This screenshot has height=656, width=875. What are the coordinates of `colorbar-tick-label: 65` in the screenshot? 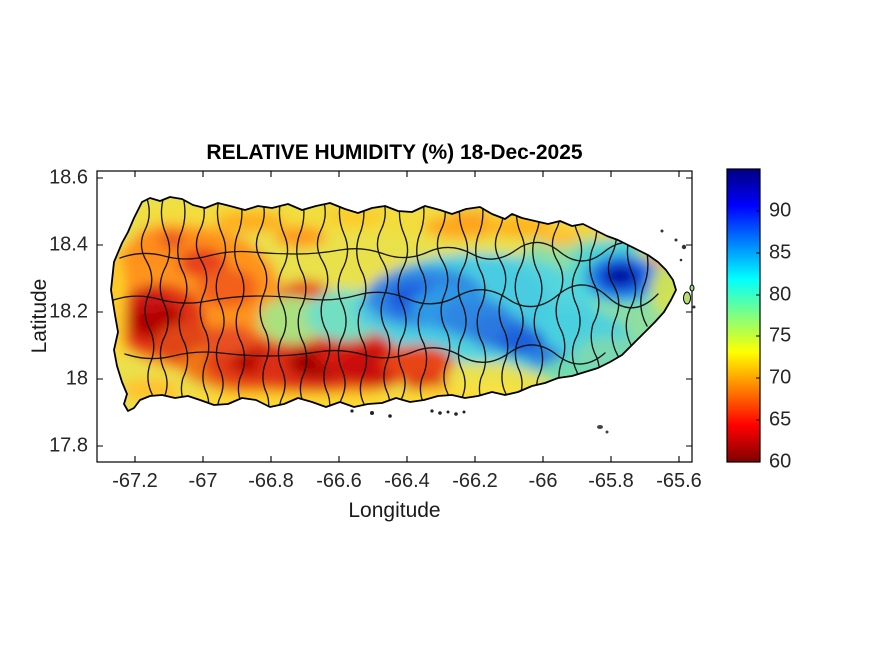 It's located at (780, 419).